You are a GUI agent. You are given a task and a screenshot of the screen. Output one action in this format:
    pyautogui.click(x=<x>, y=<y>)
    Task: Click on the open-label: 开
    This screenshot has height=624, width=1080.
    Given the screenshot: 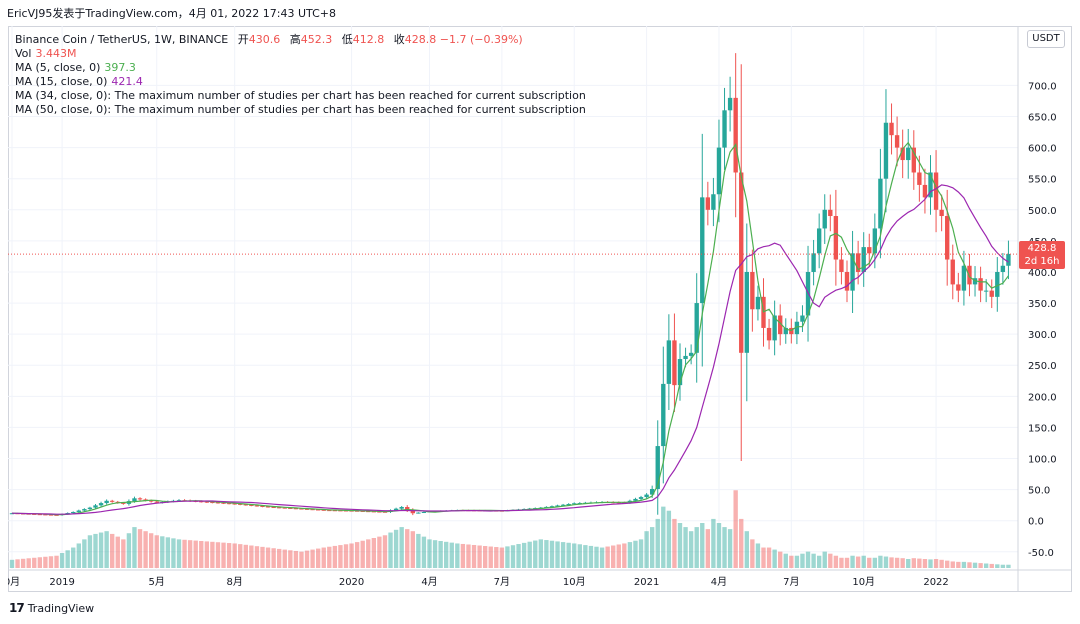 What is the action you would take?
    pyautogui.click(x=243, y=39)
    